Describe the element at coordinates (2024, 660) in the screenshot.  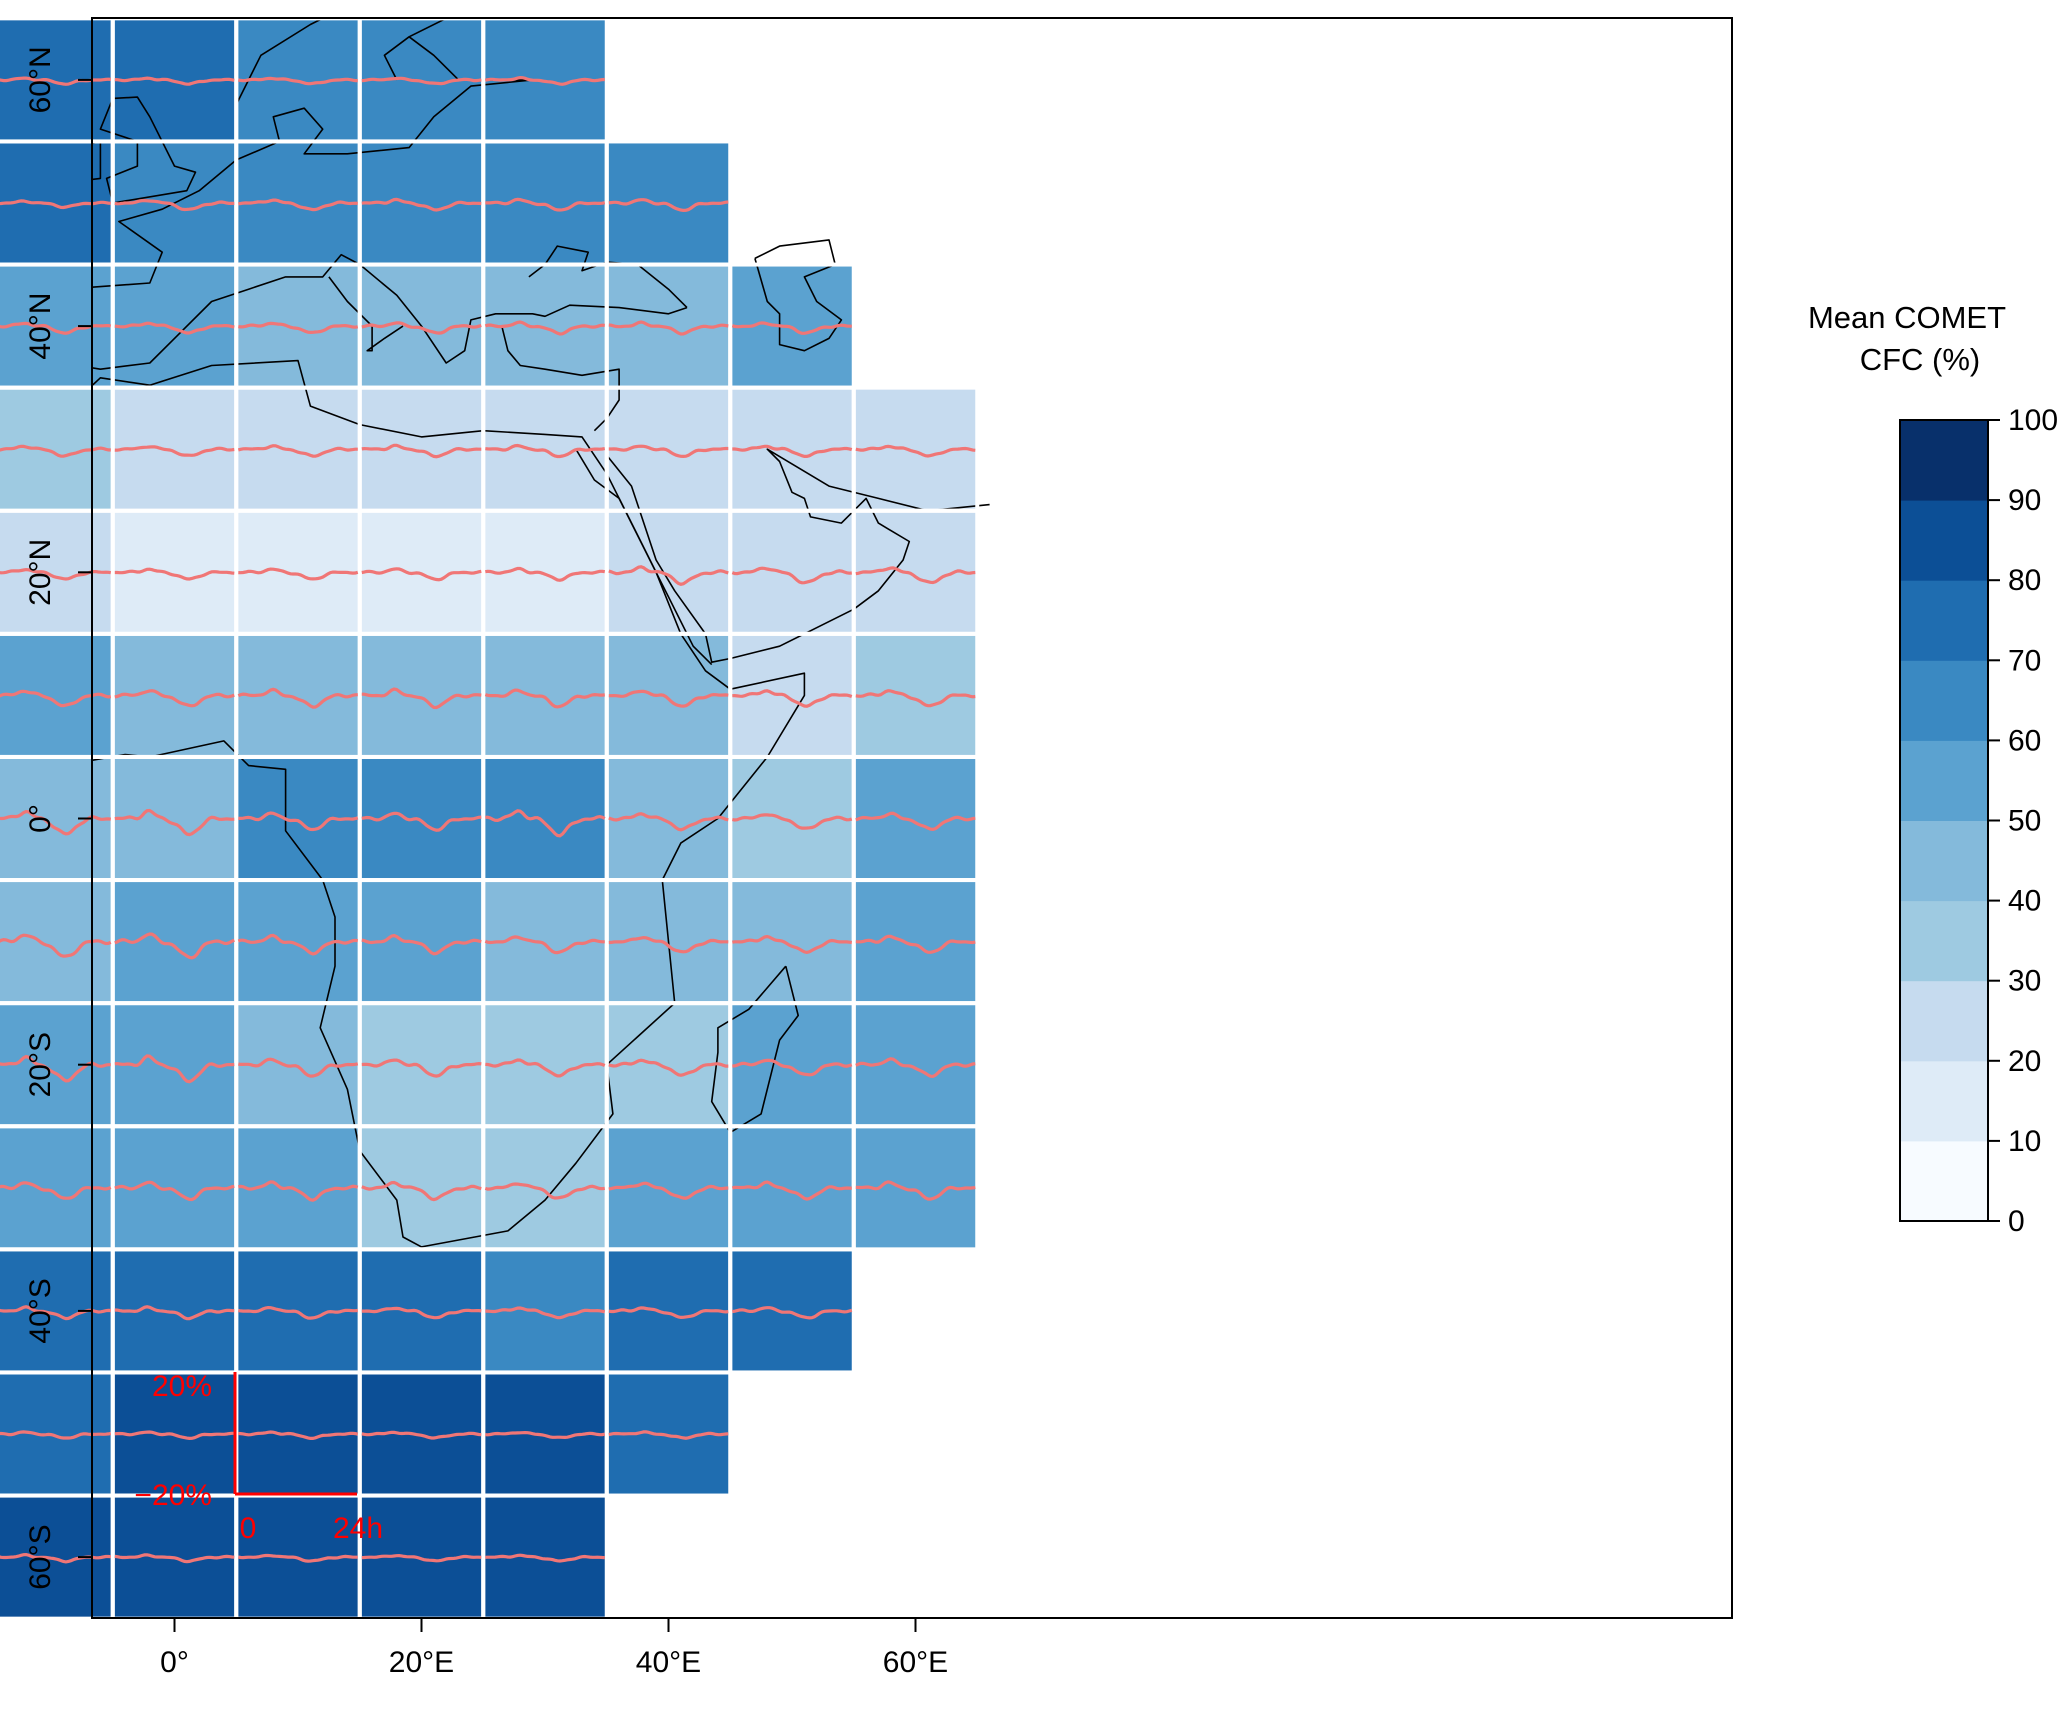
I see `colorbar-tick-label: 70` at that location.